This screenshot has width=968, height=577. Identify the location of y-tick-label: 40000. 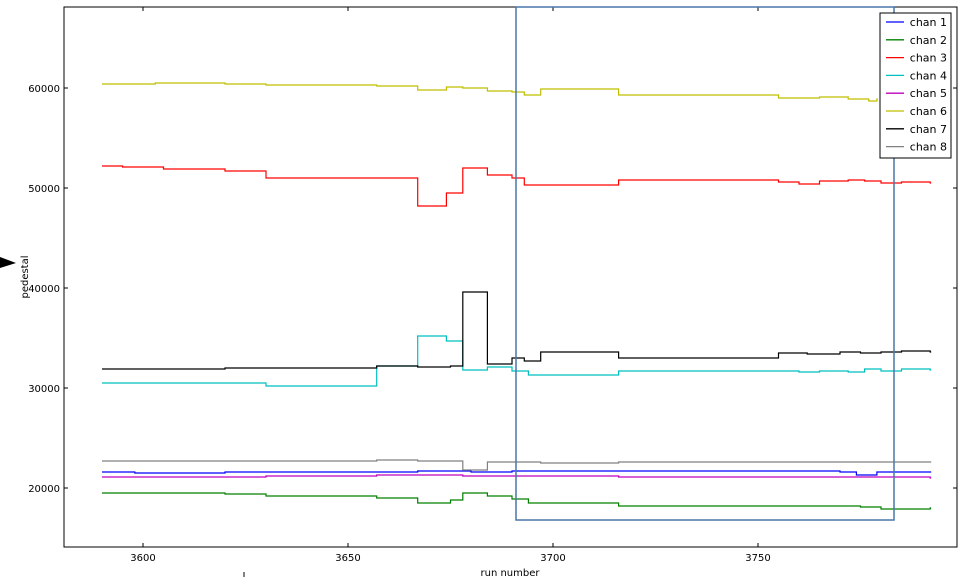
(44, 289).